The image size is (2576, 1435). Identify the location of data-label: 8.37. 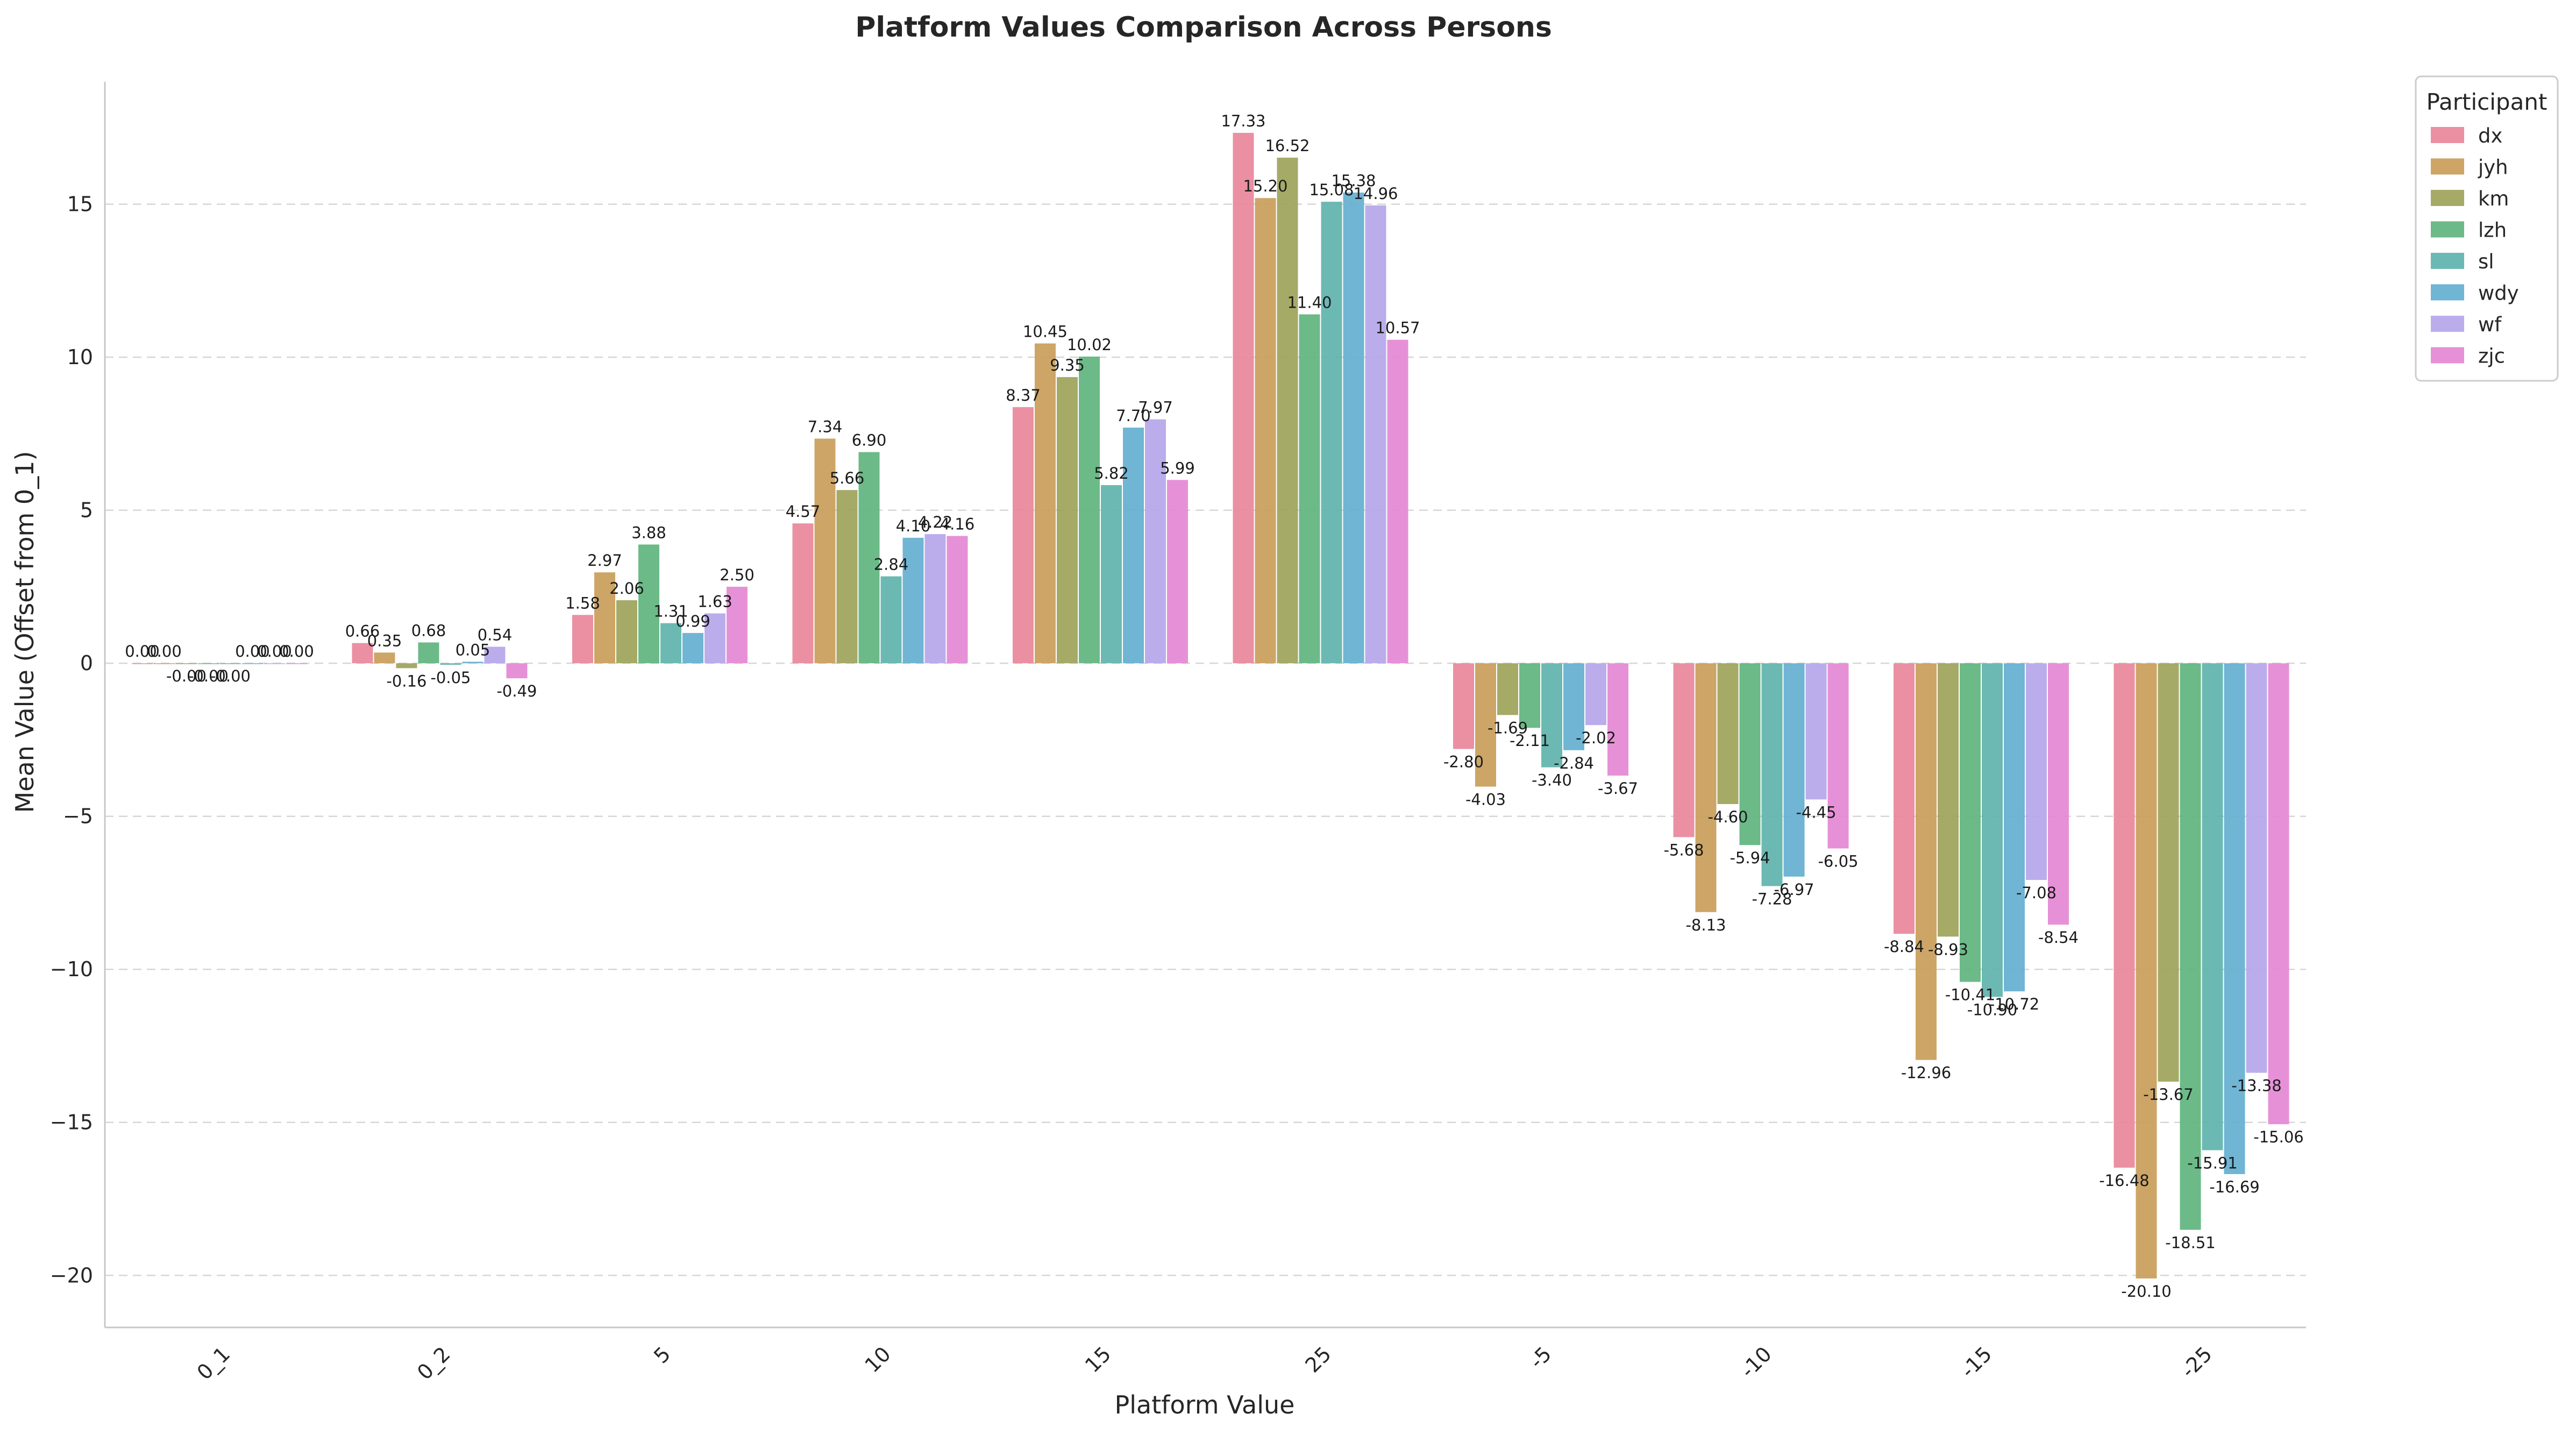
(1024, 395).